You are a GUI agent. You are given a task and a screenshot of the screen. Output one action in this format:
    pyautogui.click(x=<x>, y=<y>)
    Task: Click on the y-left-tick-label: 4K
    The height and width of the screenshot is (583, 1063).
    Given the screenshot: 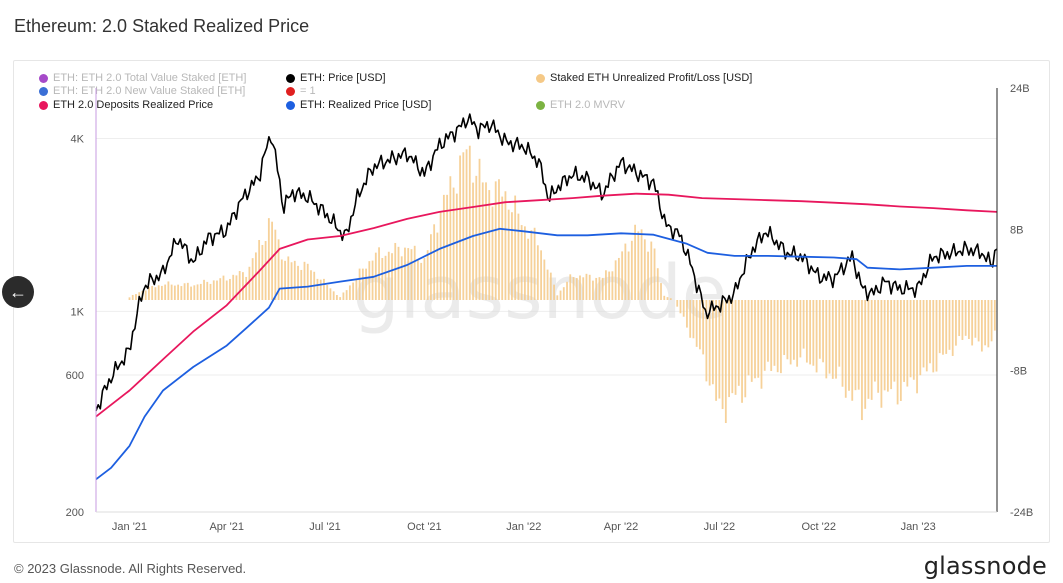 What is the action you would take?
    pyautogui.click(x=78, y=140)
    